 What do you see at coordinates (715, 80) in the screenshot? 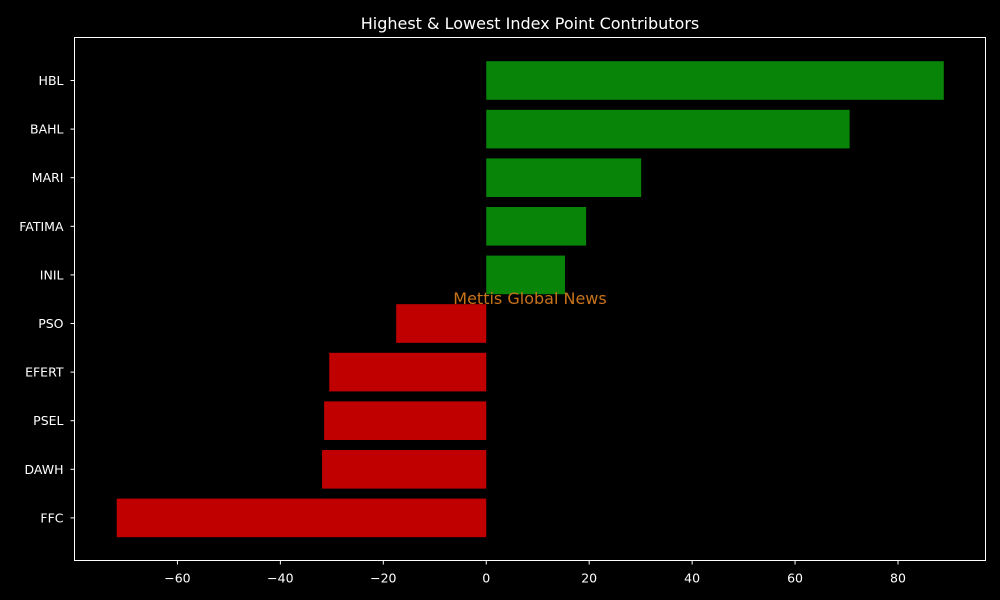
I see `bar-hbl` at bounding box center [715, 80].